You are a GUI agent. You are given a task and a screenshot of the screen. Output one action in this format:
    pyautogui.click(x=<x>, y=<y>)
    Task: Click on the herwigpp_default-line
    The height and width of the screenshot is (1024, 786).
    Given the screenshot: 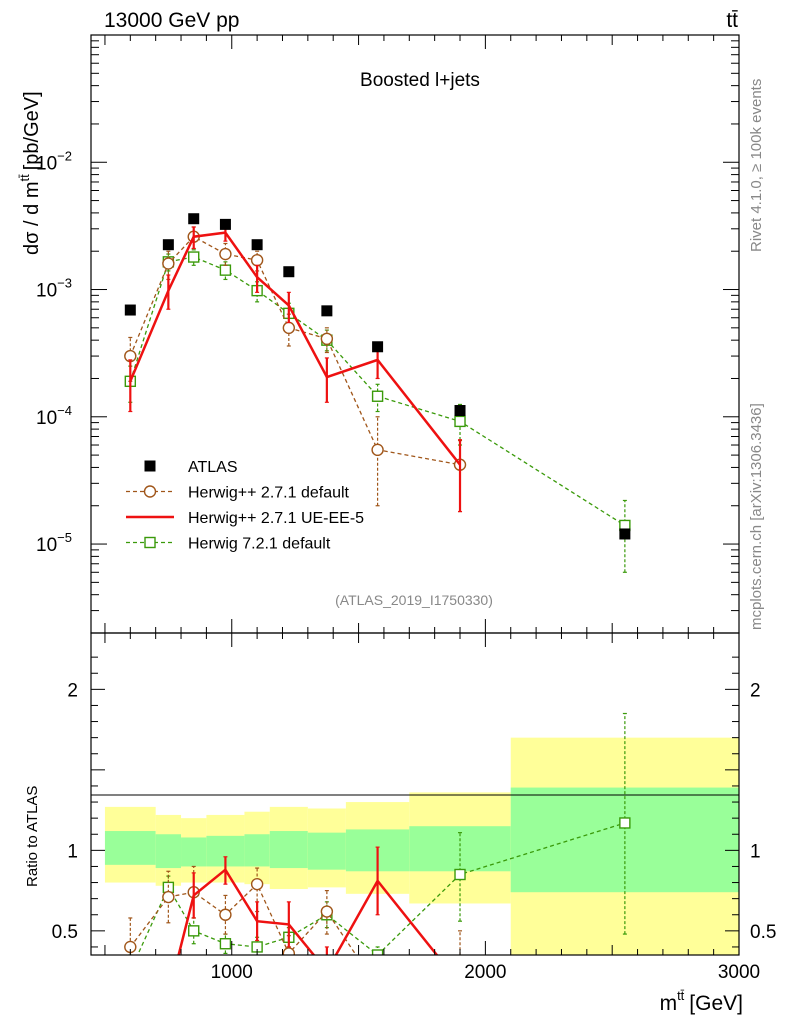 What is the action you would take?
    pyautogui.click(x=295, y=350)
    